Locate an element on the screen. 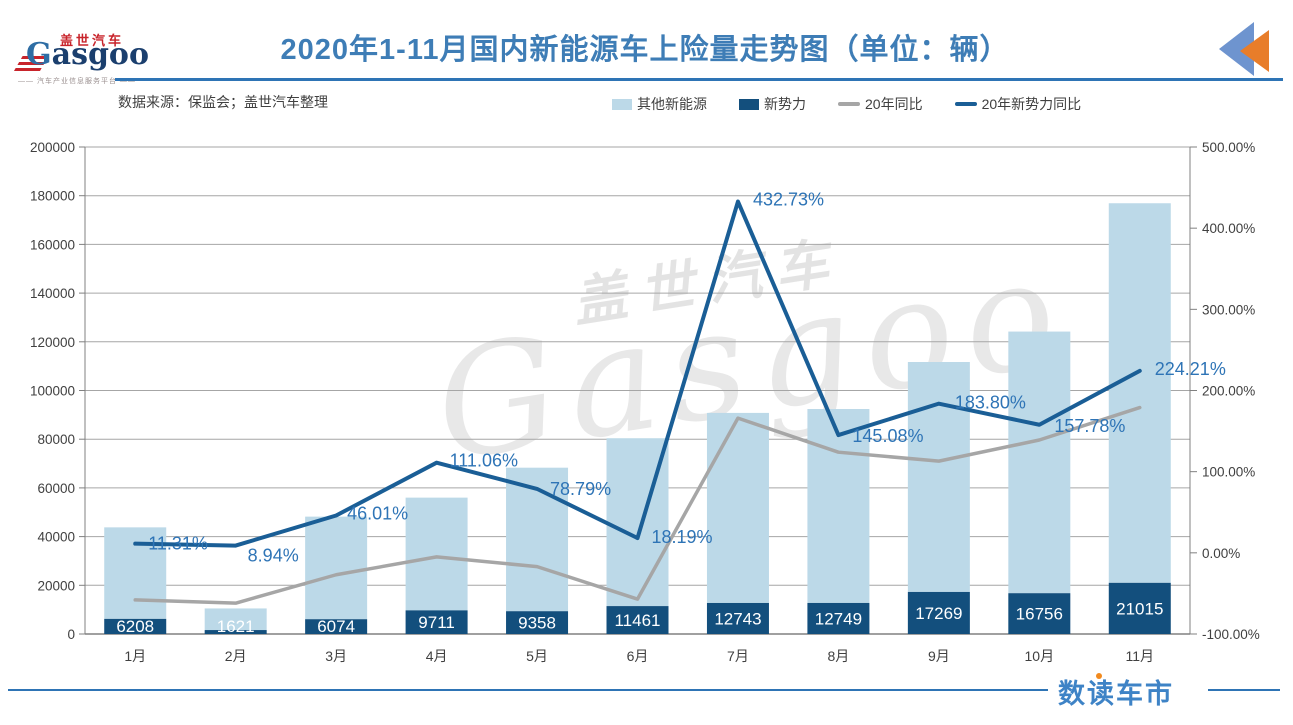  data-source-note: 数据来源：保监会；盖世汽车整理 is located at coordinates (223, 102).